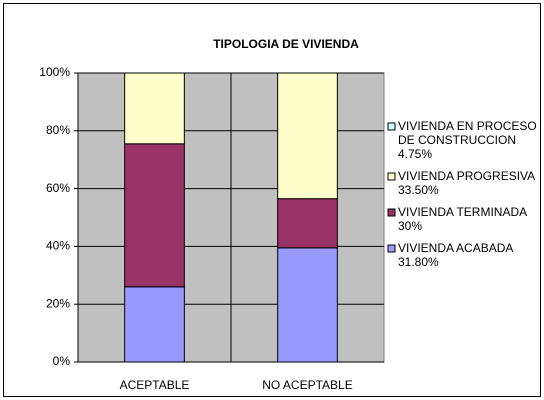 This screenshot has width=544, height=400. What do you see at coordinates (58, 188) in the screenshot?
I see `y-tick-label: 60%` at bounding box center [58, 188].